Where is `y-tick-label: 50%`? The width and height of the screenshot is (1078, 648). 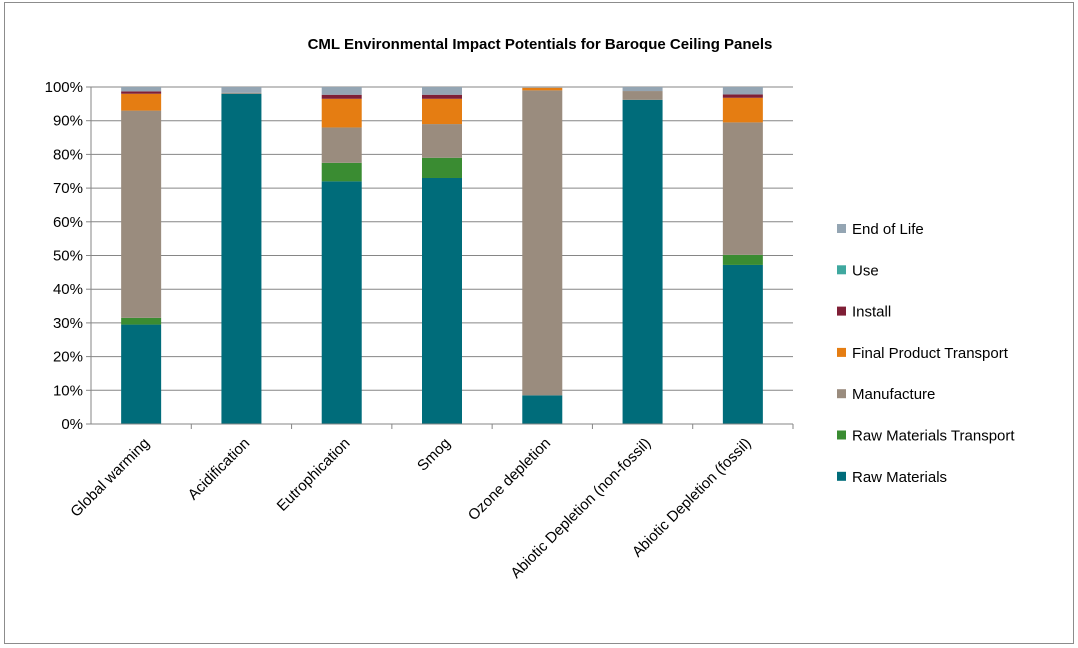
y-tick-label: 50% is located at coordinates (68, 256).